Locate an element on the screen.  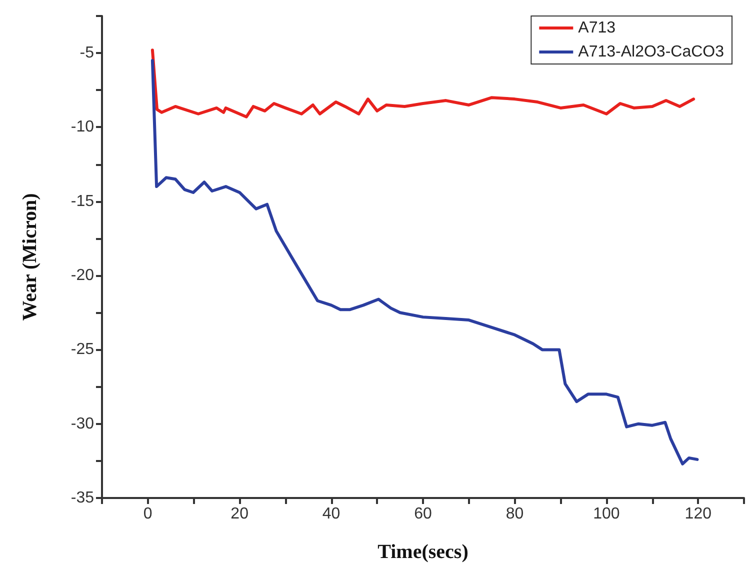
legend-label: A713-Al2O3-CaCO3 is located at coordinates (651, 52).